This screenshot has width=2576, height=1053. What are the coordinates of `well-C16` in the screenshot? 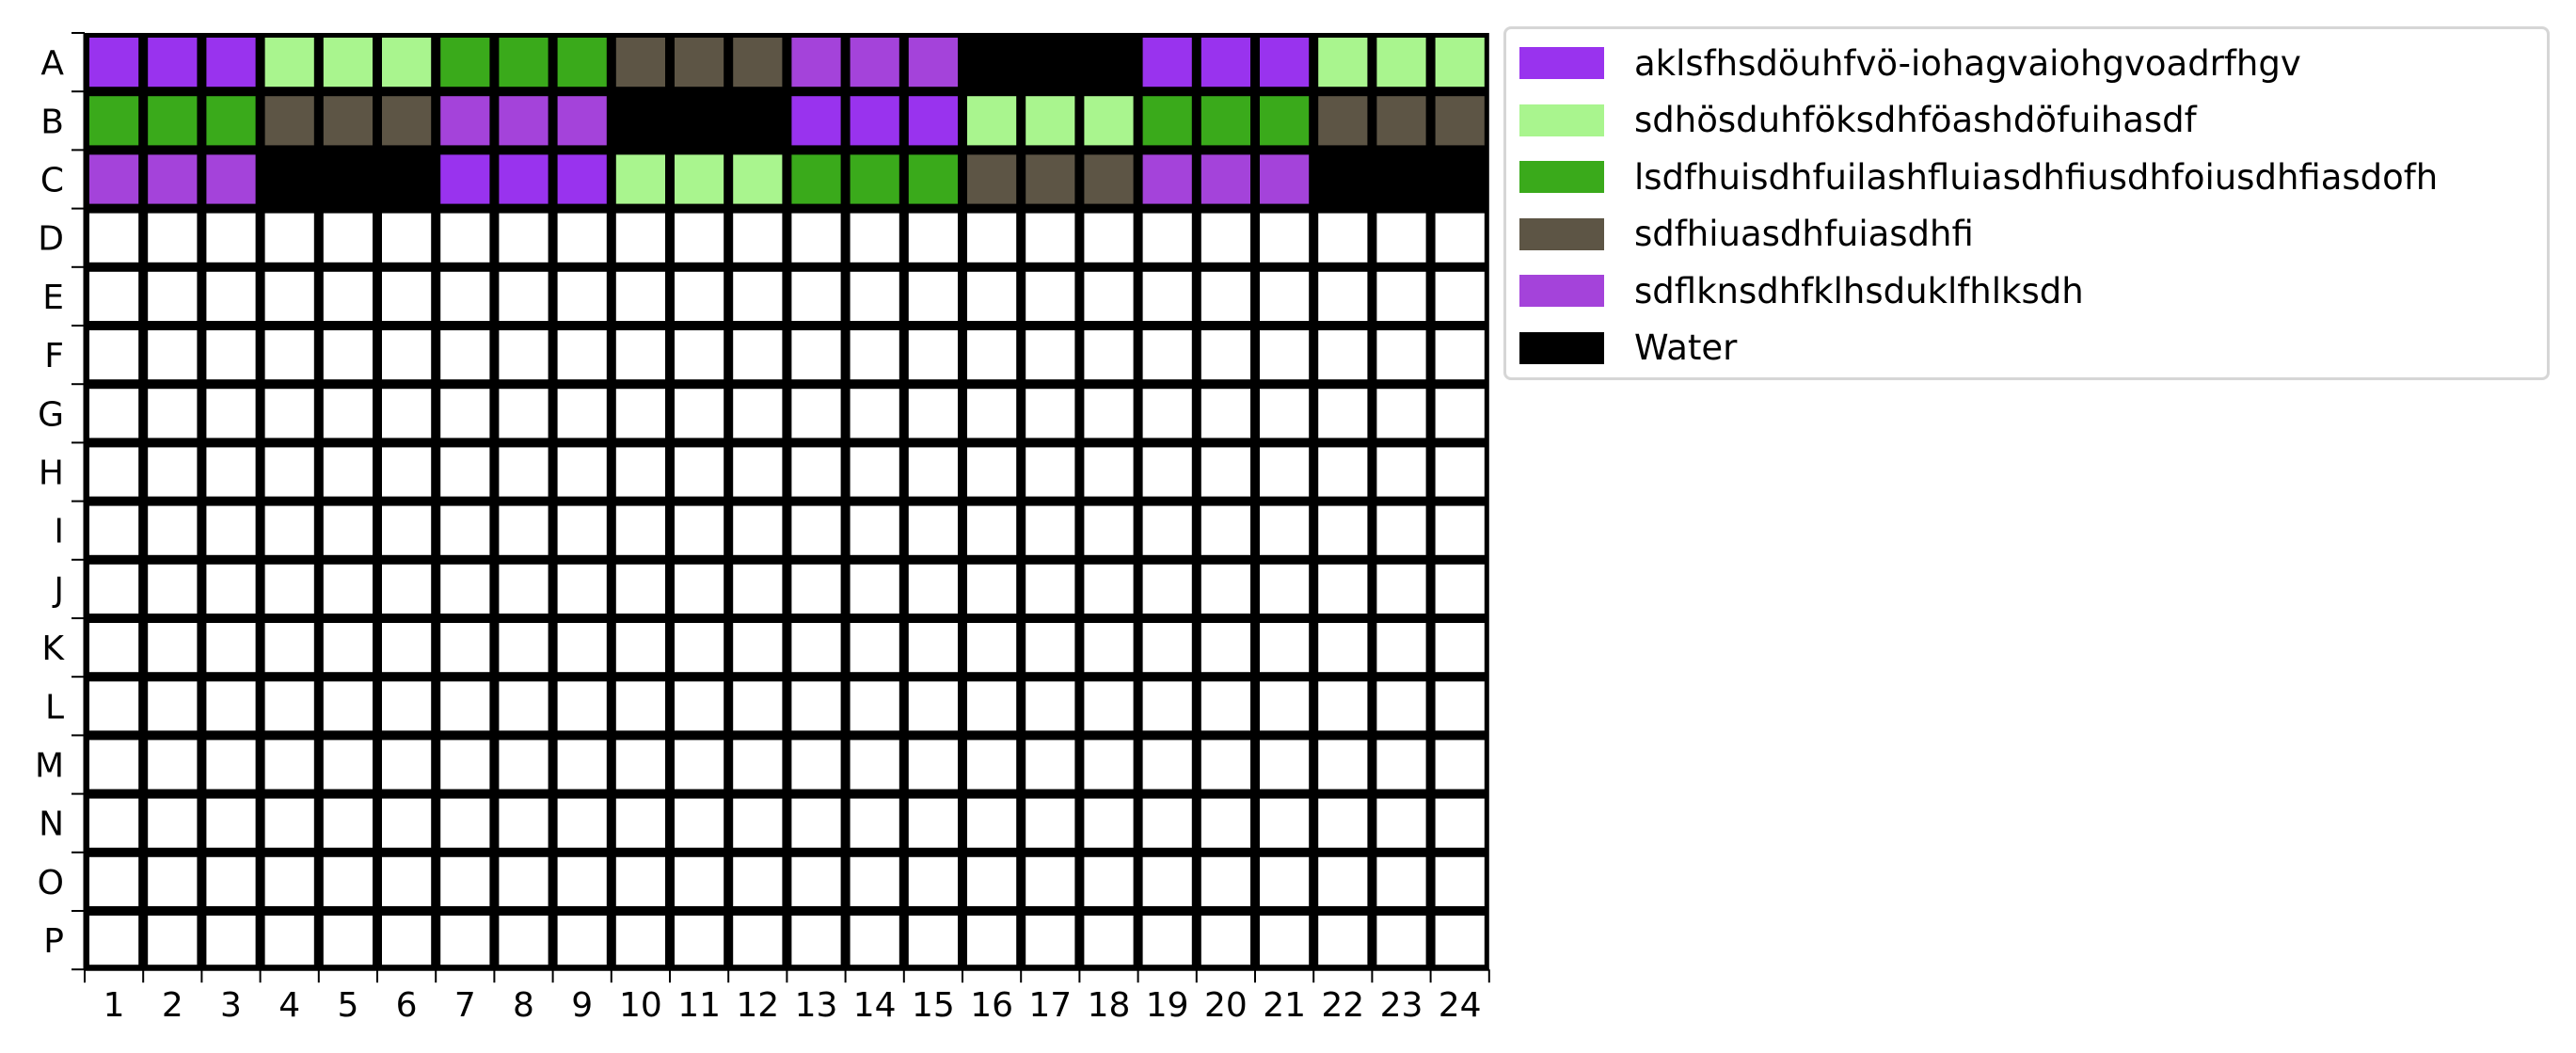 It's located at (992, 179).